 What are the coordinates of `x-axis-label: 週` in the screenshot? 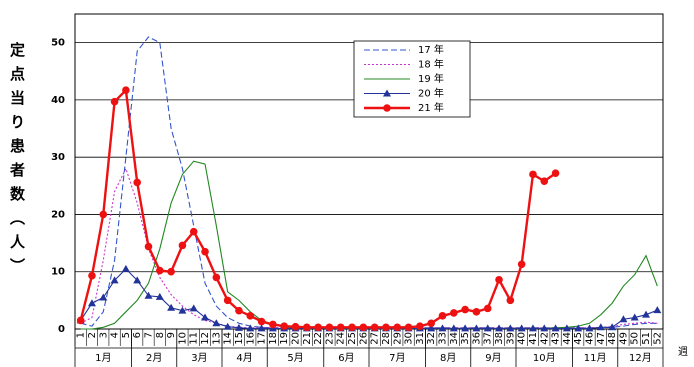 It's located at (683, 352).